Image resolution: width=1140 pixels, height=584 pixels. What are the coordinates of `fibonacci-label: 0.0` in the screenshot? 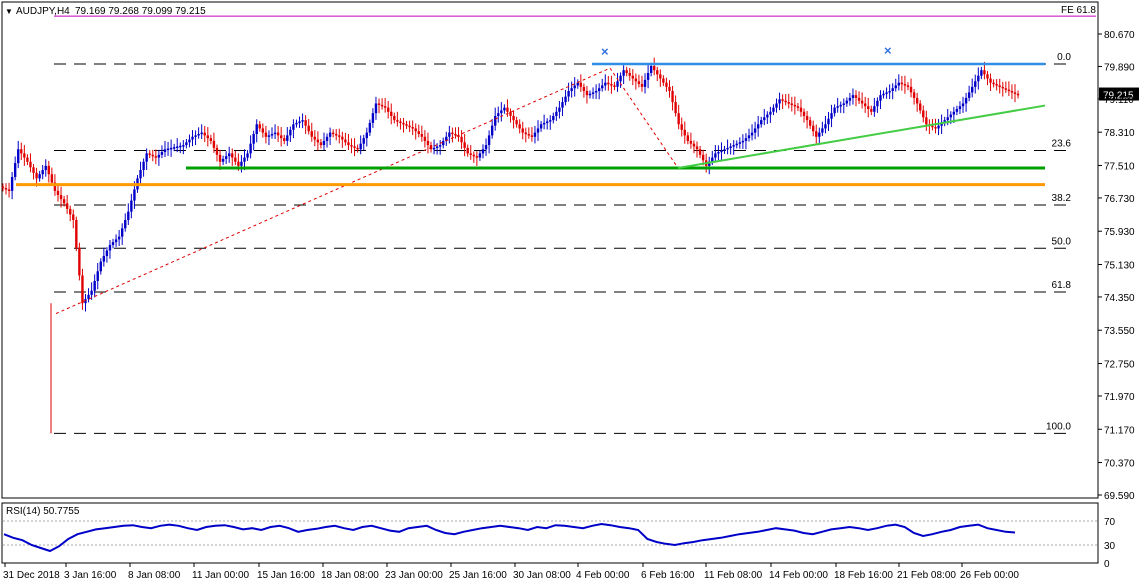 It's located at (1064, 57).